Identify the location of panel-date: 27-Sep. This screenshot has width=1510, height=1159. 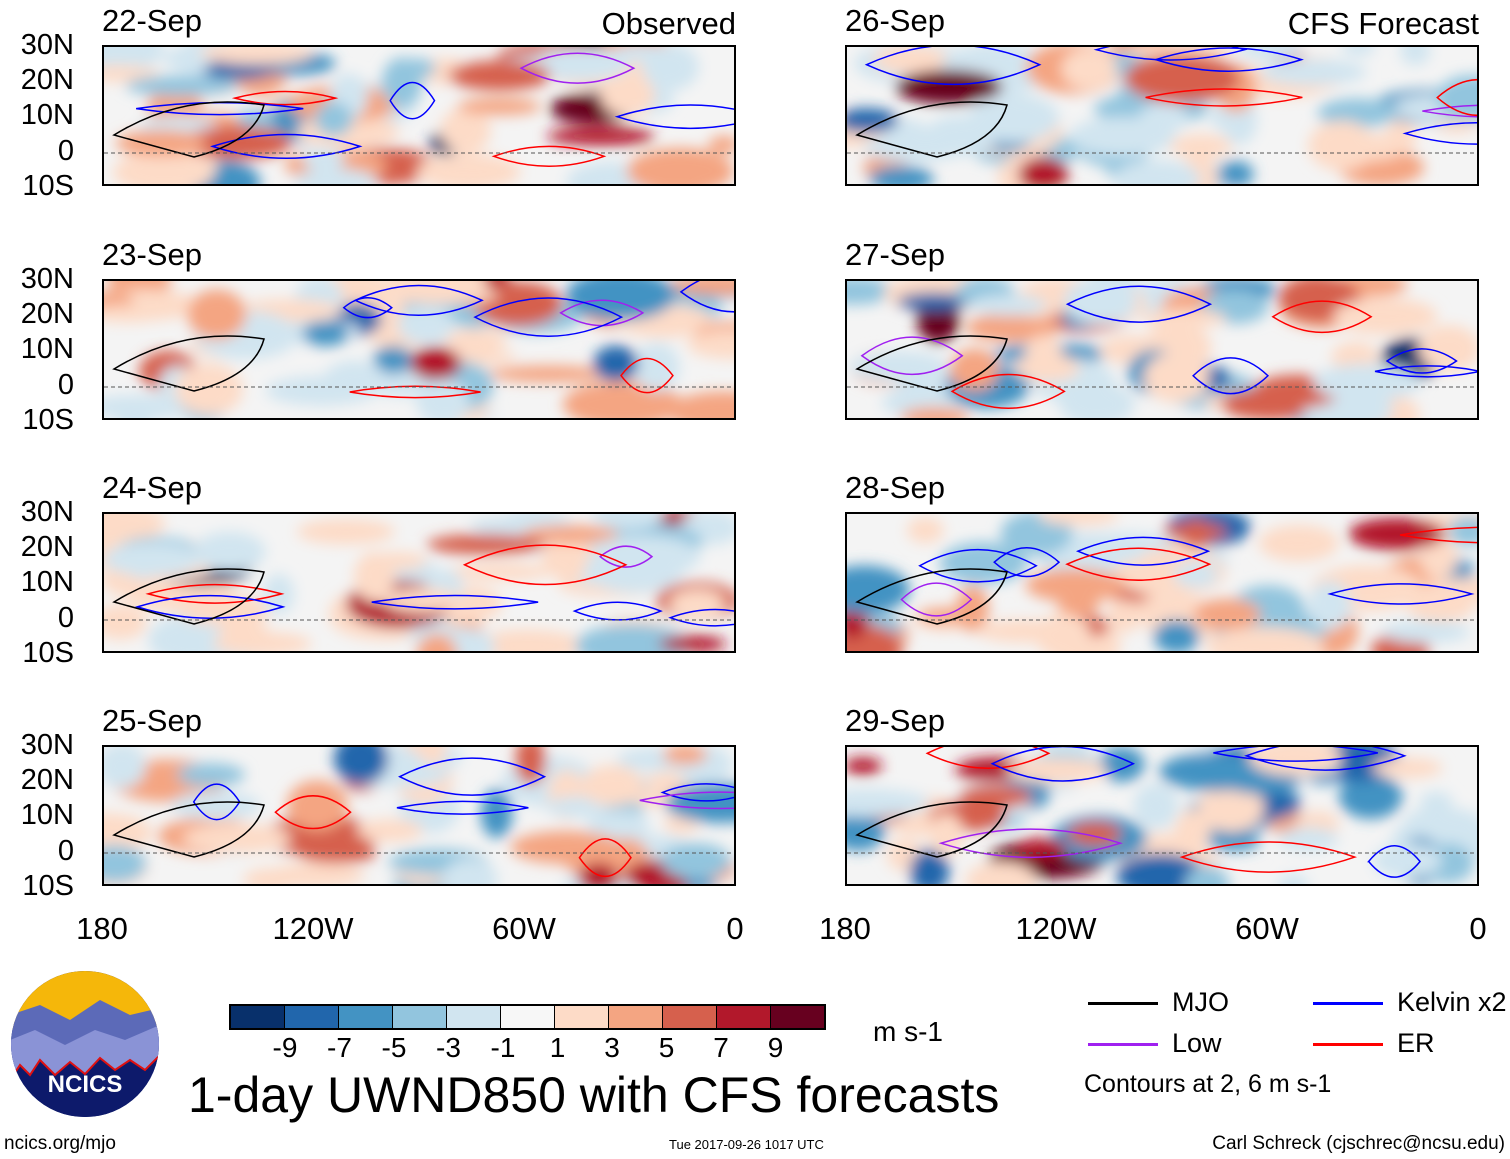
(895, 254).